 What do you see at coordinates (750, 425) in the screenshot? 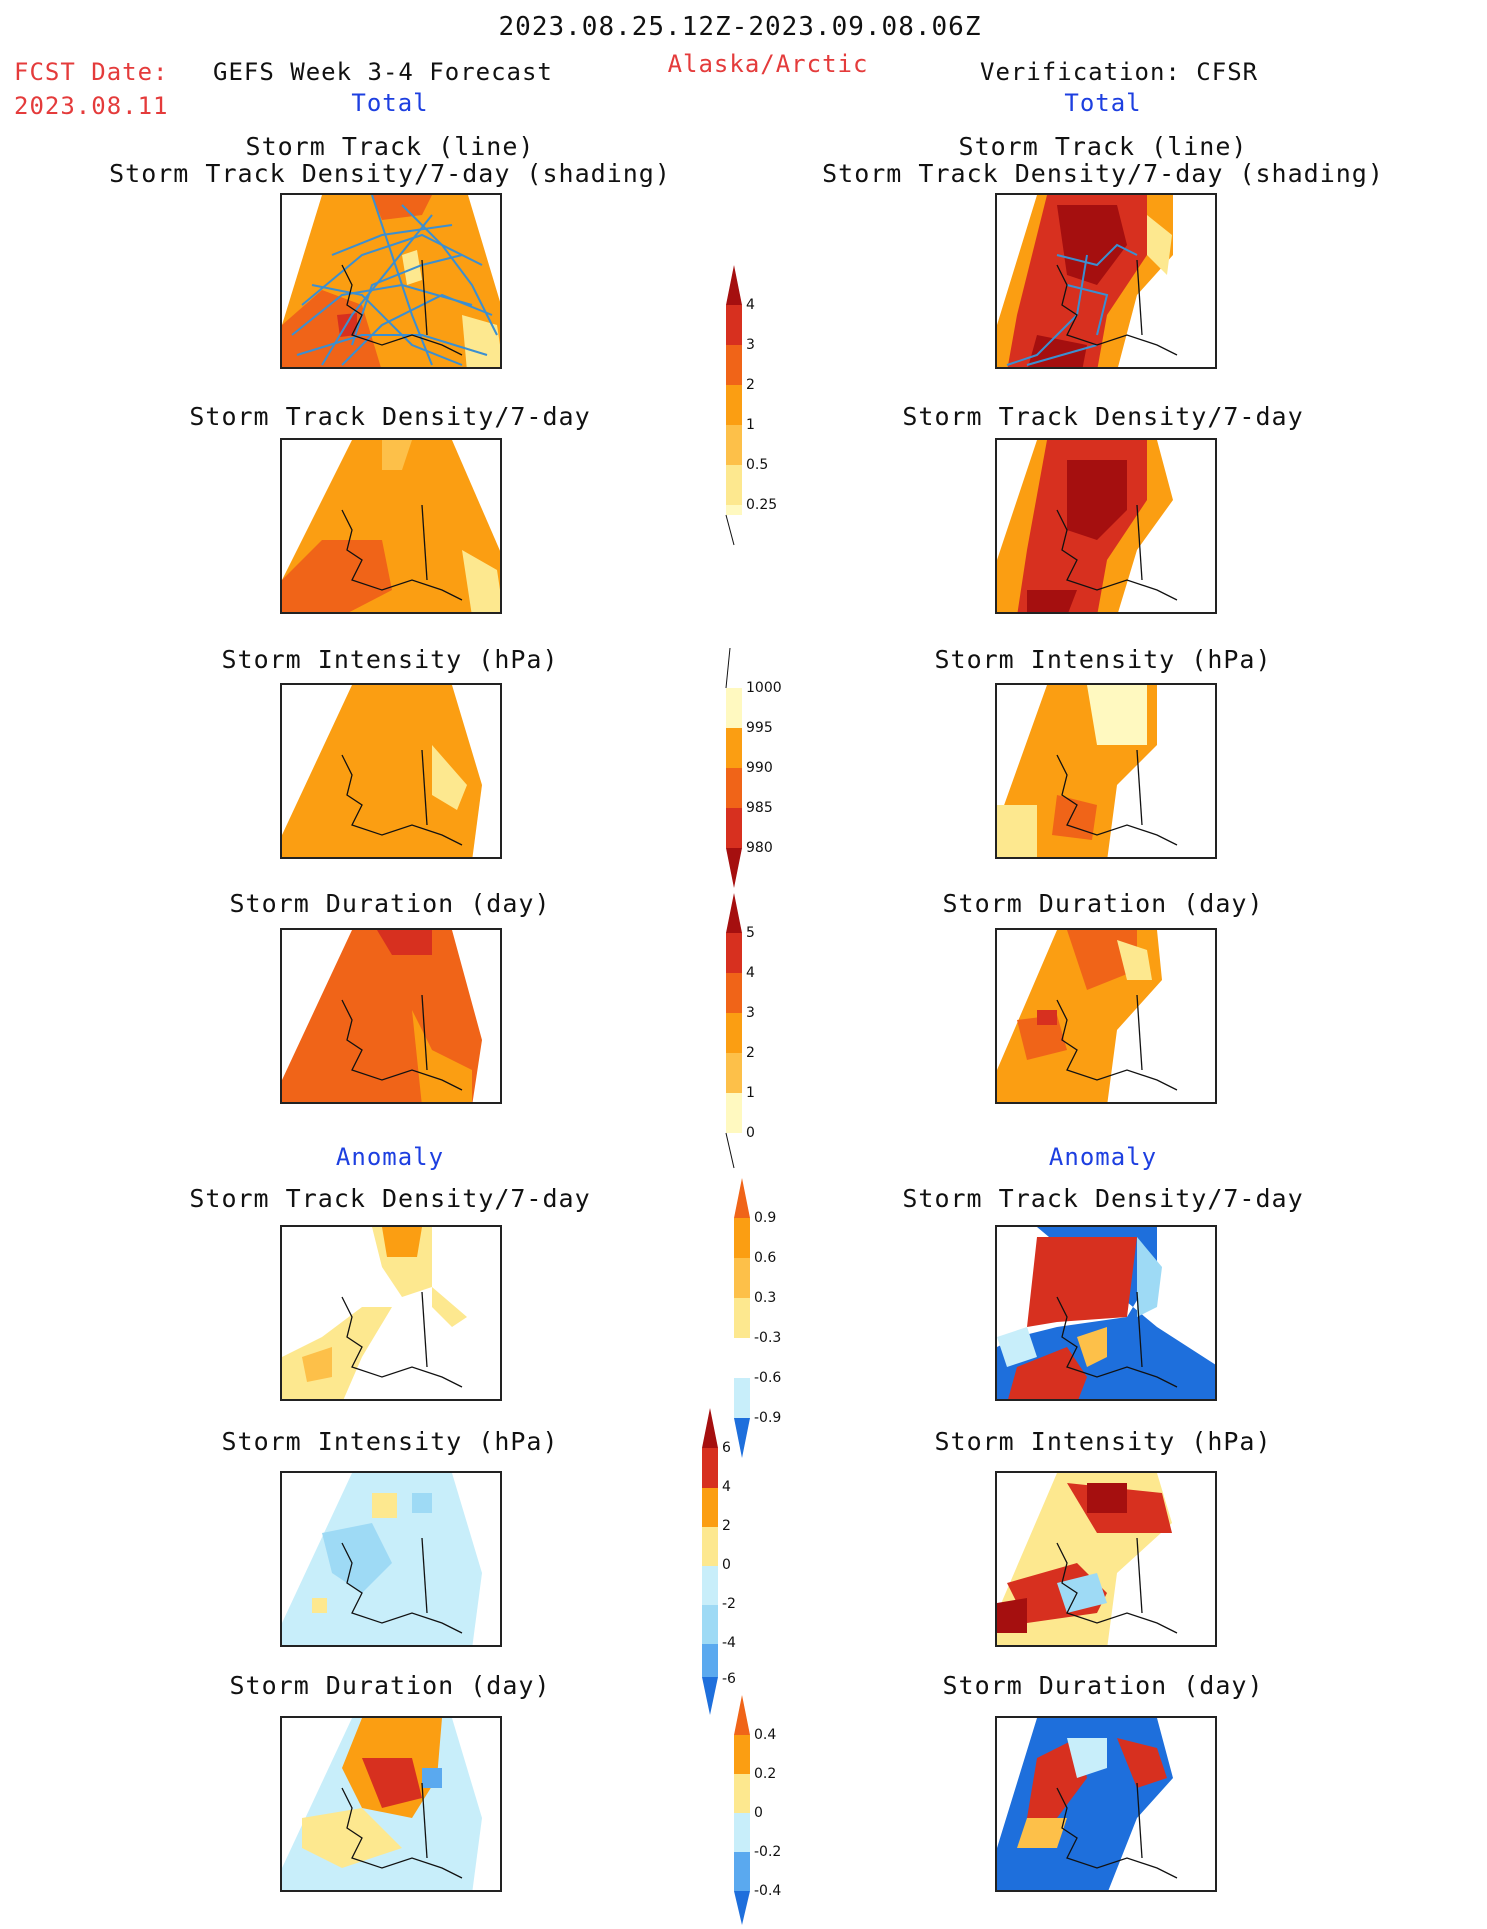
I see `cb-density-label-4: 1` at bounding box center [750, 425].